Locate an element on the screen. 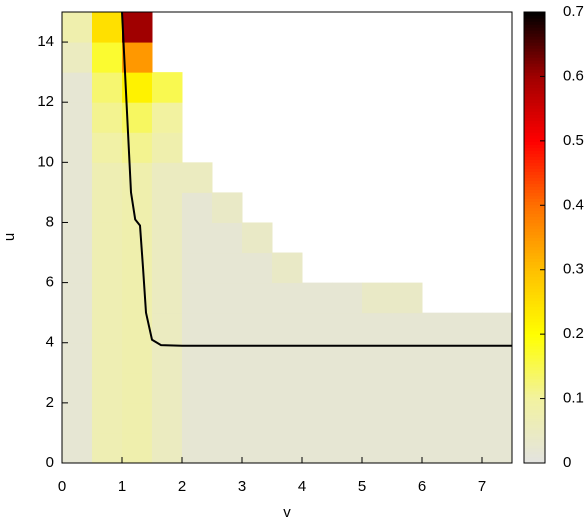  y-tick-label: 14 is located at coordinates (45, 41).